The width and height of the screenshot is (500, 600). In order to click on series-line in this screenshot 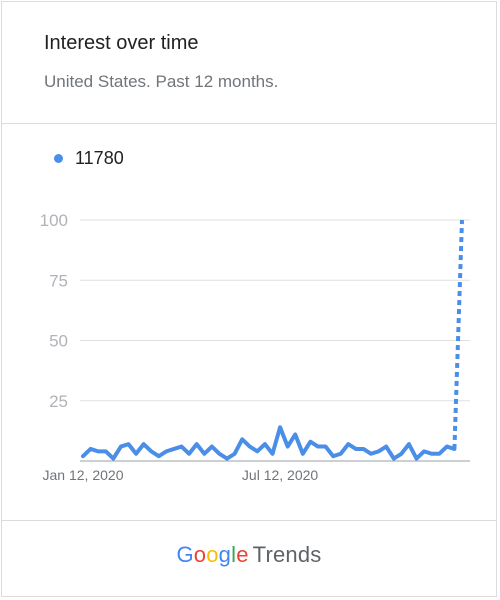, I will do `click(269, 443)`.